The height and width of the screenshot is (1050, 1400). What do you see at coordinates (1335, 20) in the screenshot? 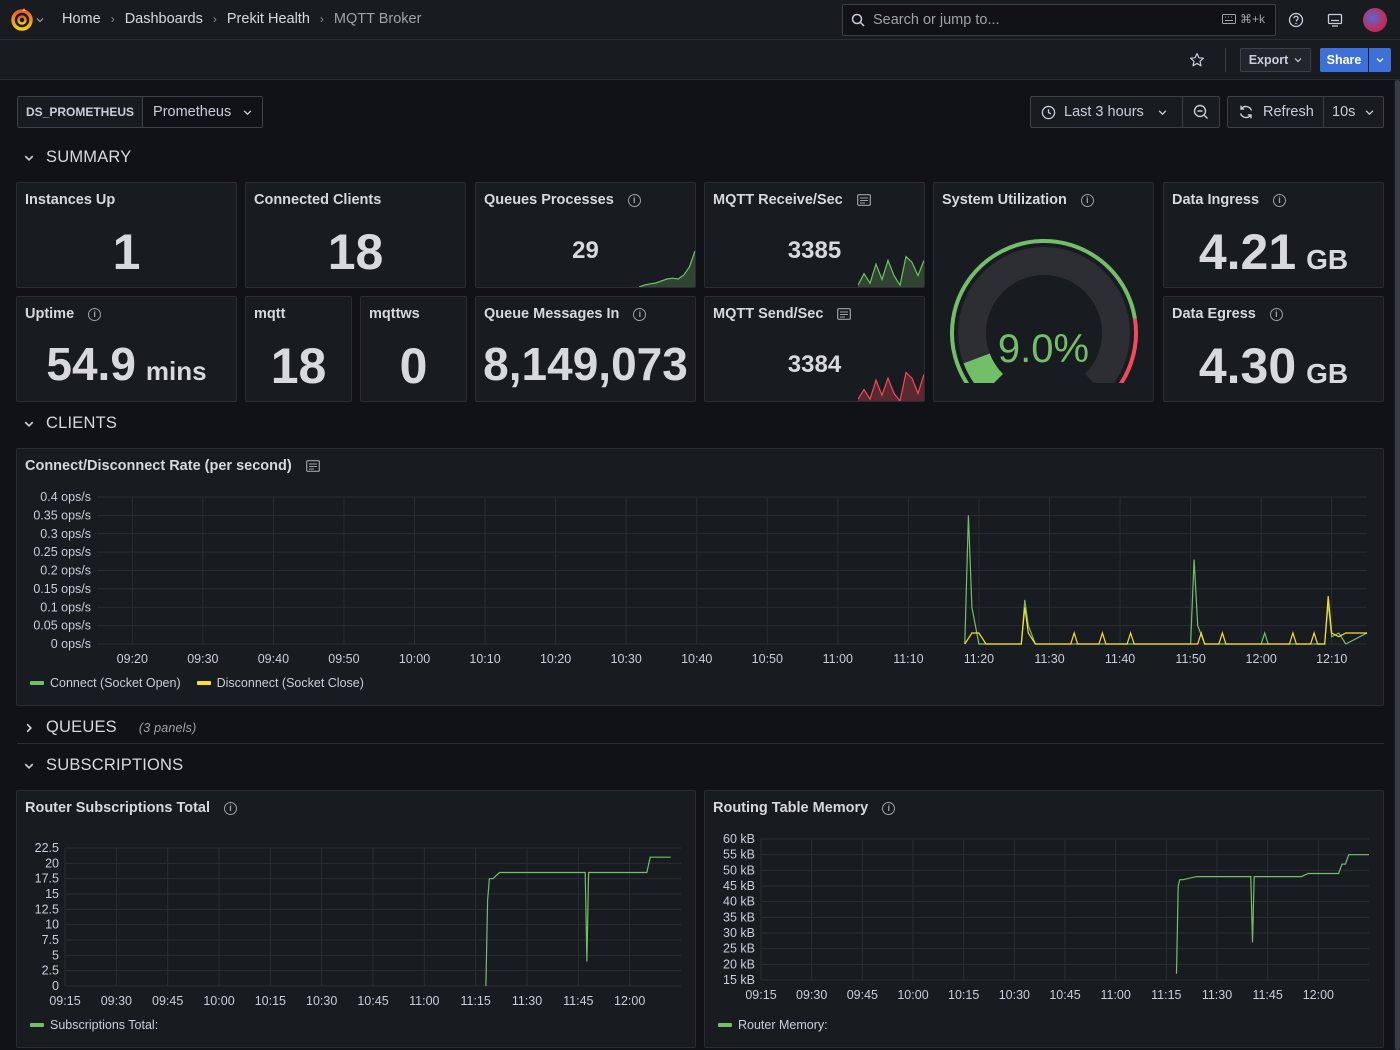
I see `news-button` at bounding box center [1335, 20].